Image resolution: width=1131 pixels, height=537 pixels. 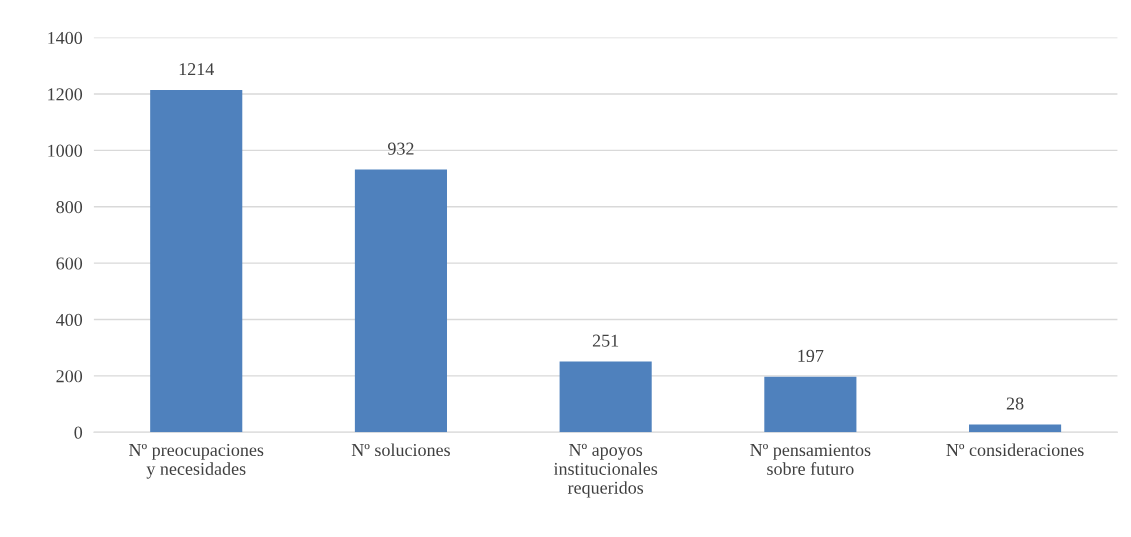 What do you see at coordinates (605, 340) in the screenshot?
I see `data-label: 251` at bounding box center [605, 340].